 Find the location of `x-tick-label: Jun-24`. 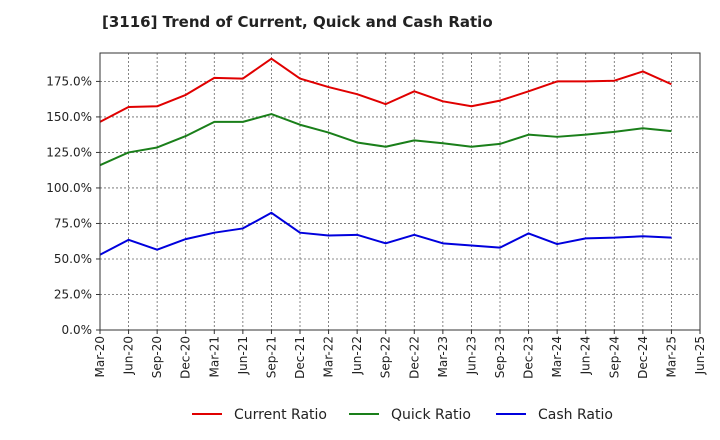

x-tick-label: Jun-24 is located at coordinates (586, 355).